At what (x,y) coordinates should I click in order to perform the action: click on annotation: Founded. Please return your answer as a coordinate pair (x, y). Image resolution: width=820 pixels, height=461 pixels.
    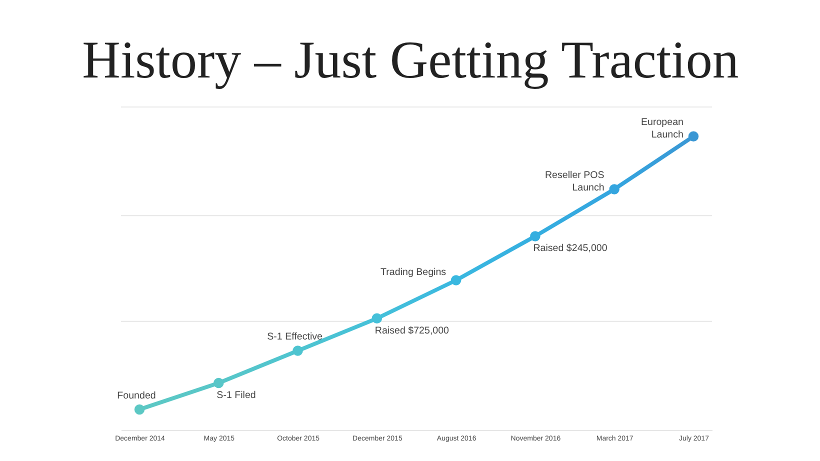
    Looking at the image, I should click on (136, 396).